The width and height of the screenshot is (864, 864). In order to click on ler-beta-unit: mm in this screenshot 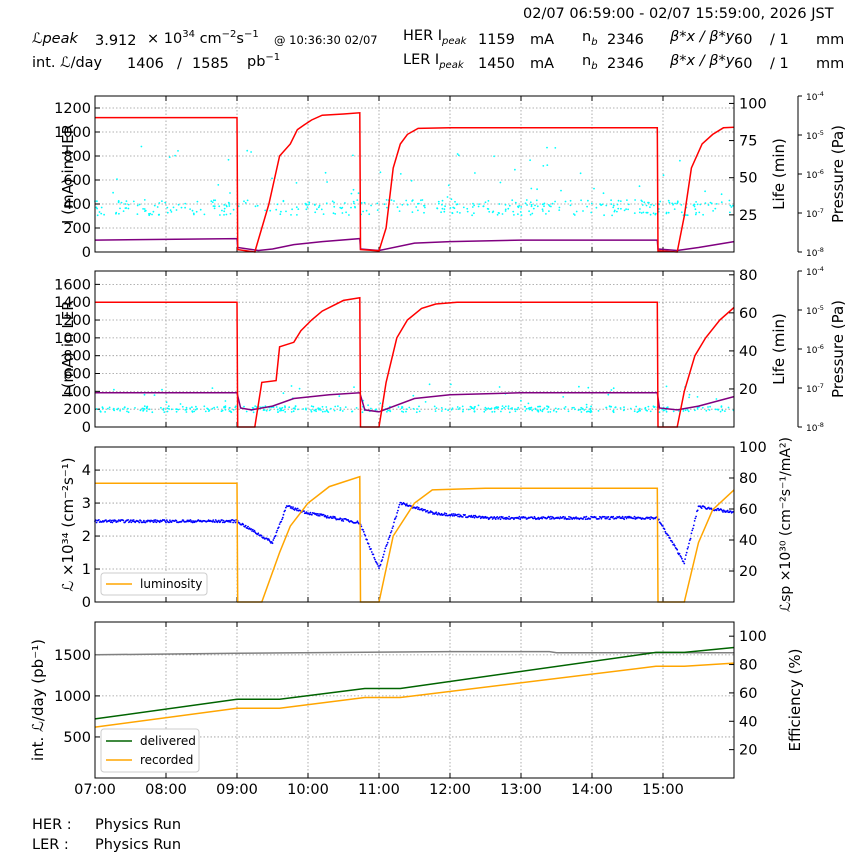, I will do `click(830, 64)`.